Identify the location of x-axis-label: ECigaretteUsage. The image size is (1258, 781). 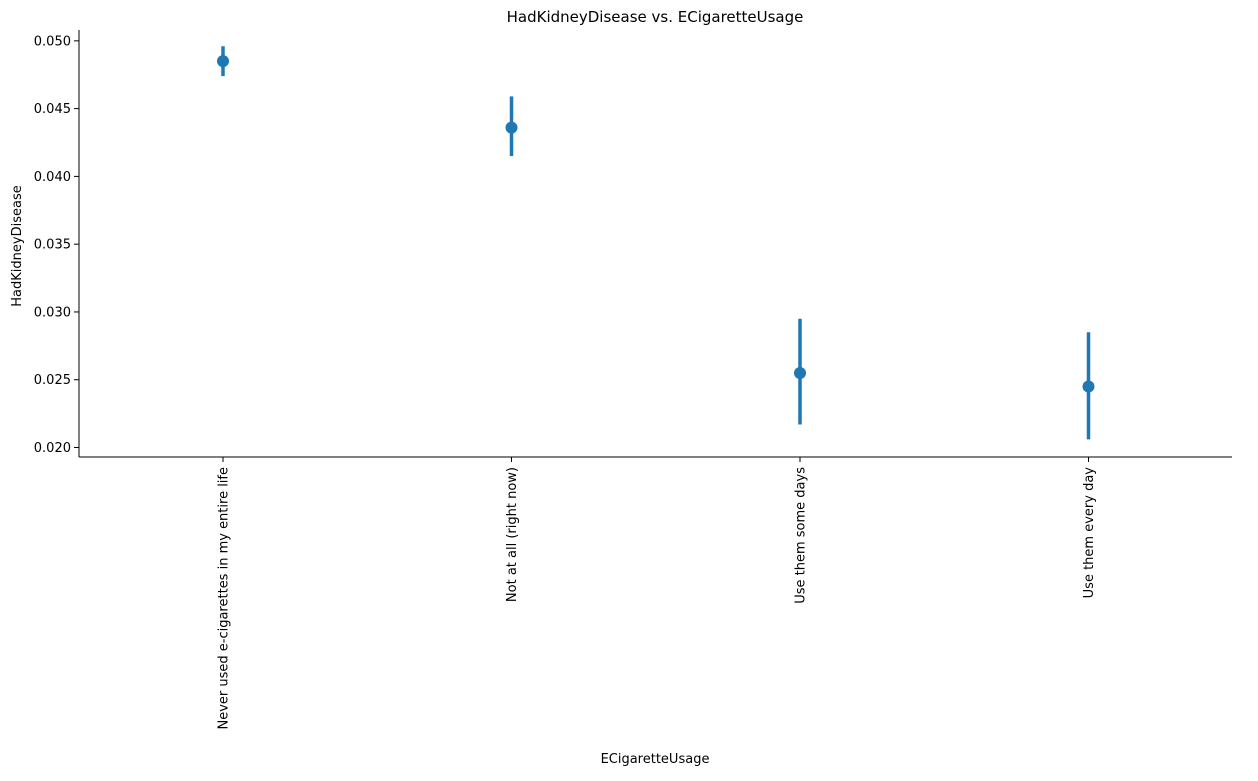
(655, 759).